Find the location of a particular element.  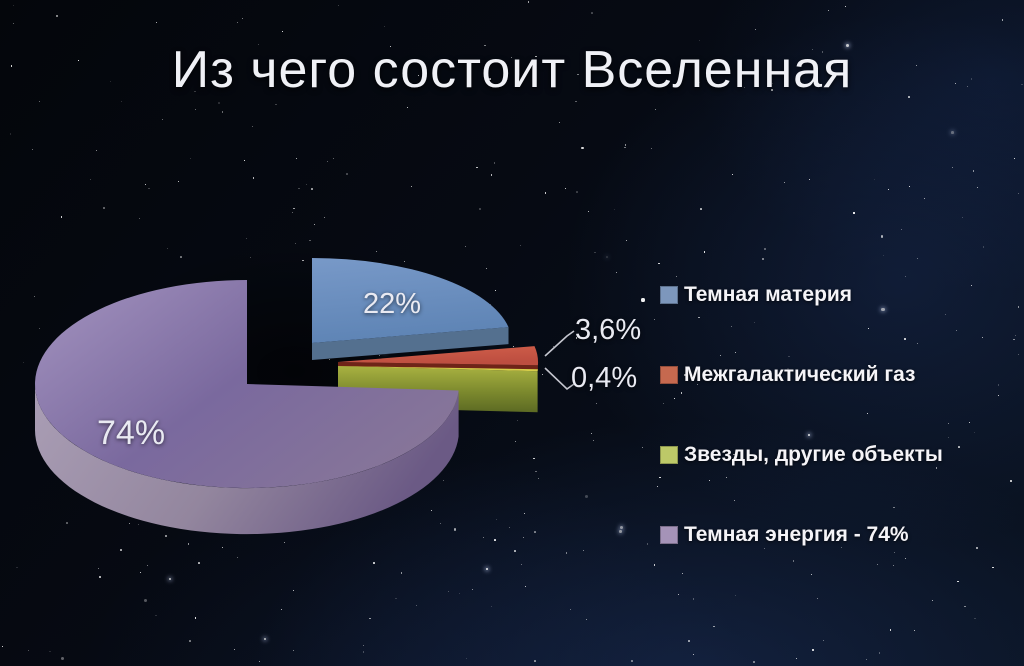

legend-label-dark-energy: Темная энергия - 74% is located at coordinates (796, 534).